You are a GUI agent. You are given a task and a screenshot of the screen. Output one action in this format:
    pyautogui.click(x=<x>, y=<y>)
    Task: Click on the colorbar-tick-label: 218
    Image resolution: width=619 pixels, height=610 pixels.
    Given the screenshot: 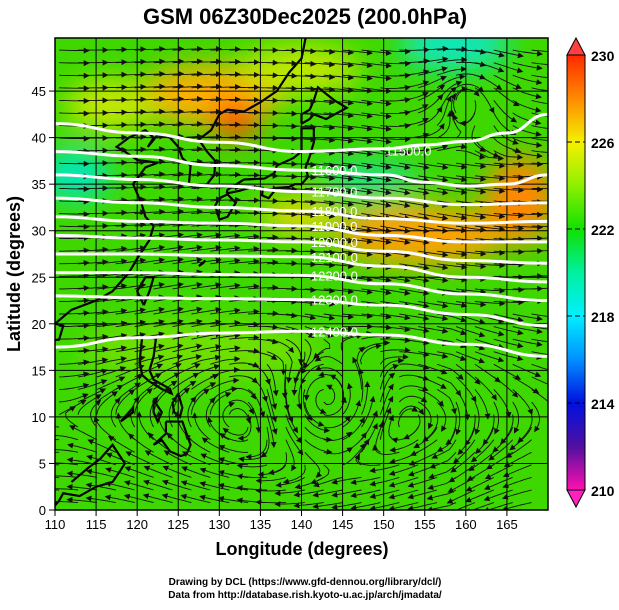 What is the action you would take?
    pyautogui.click(x=603, y=317)
    